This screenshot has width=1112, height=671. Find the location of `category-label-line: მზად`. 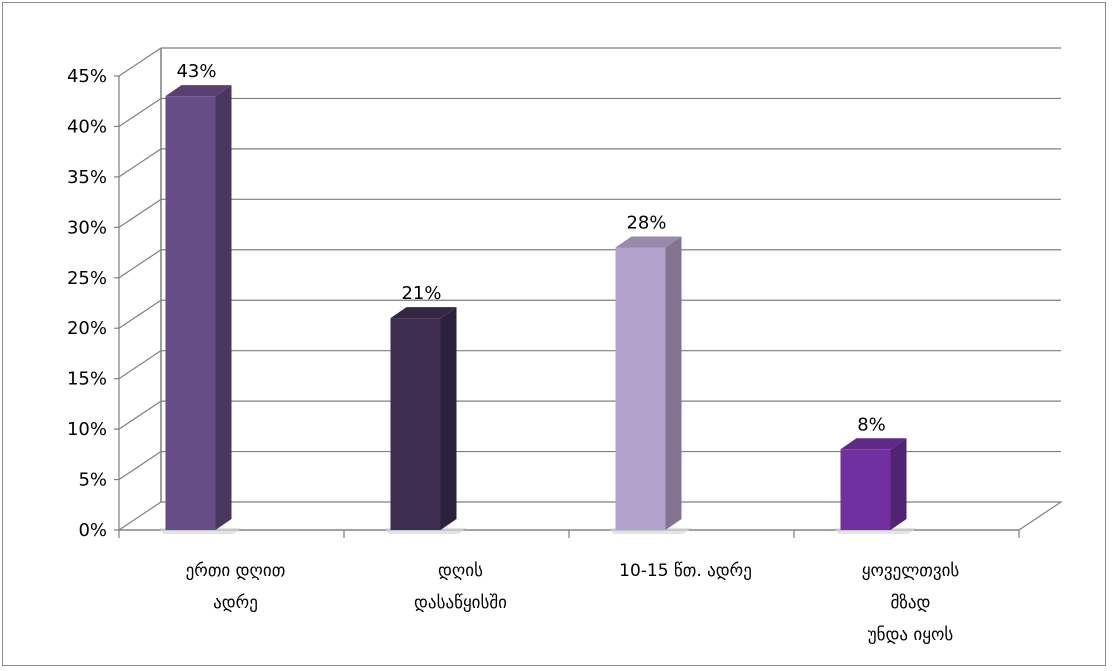

category-label-line: მზად is located at coordinates (911, 603).